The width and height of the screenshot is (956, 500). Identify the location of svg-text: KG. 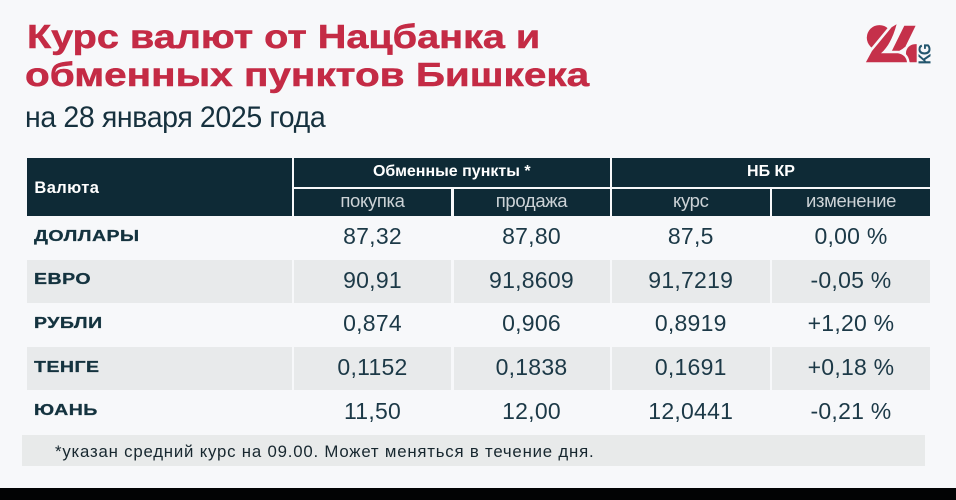
(923, 54).